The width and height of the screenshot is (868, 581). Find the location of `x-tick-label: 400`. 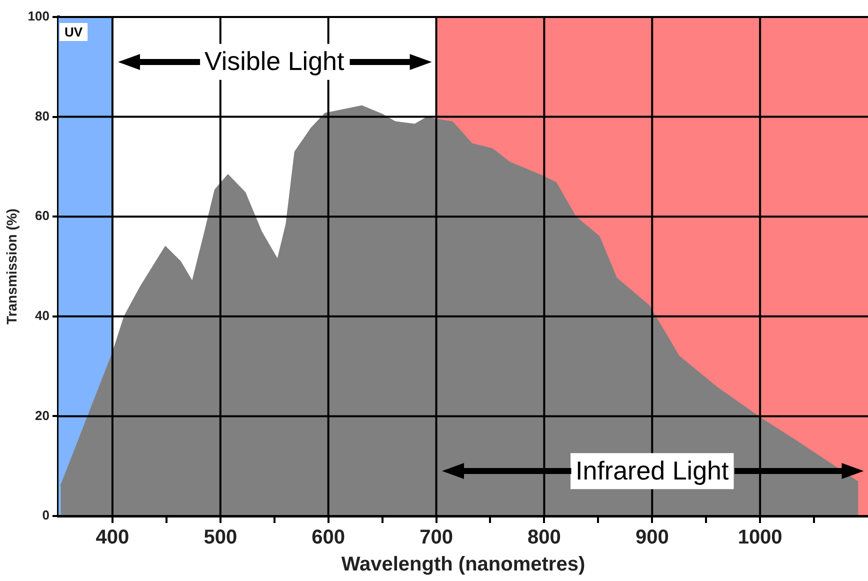

x-tick-label: 400 is located at coordinates (113, 537).